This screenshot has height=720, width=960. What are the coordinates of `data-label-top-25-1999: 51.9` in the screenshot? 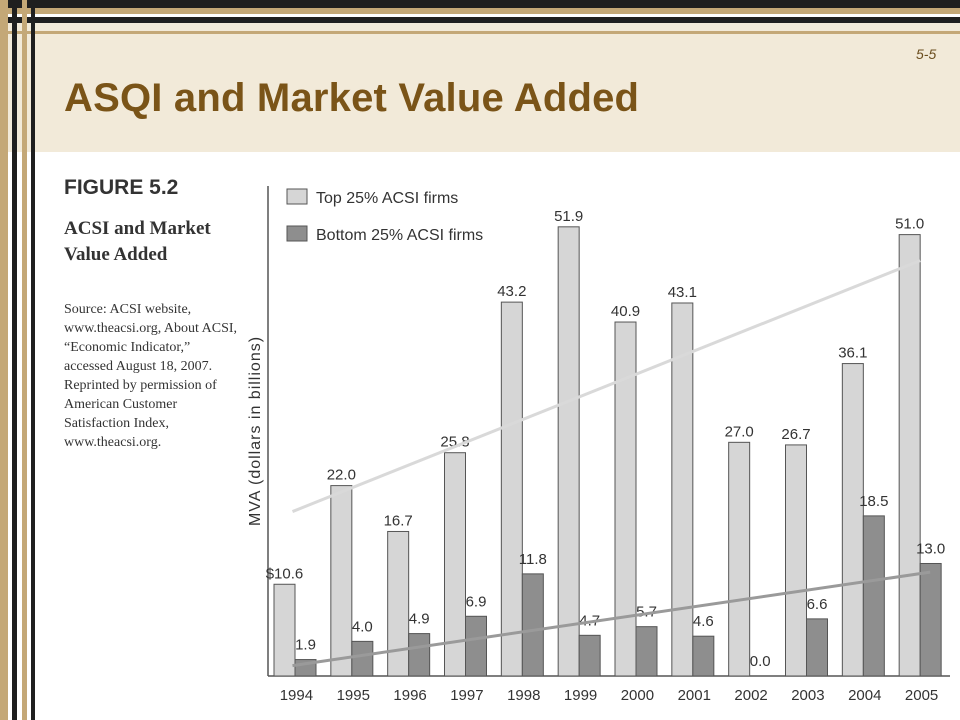 It's located at (568, 216).